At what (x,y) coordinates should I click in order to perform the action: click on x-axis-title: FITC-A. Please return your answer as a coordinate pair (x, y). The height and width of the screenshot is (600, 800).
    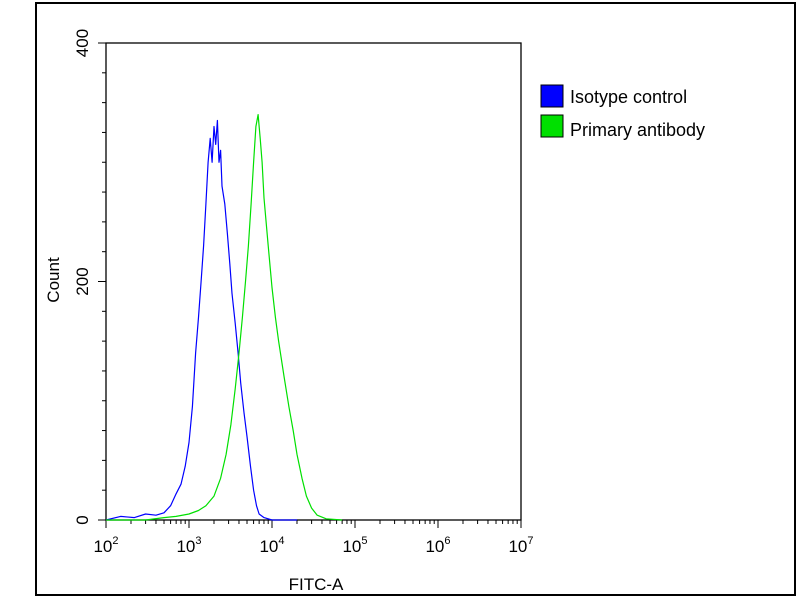
    Looking at the image, I should click on (316, 584).